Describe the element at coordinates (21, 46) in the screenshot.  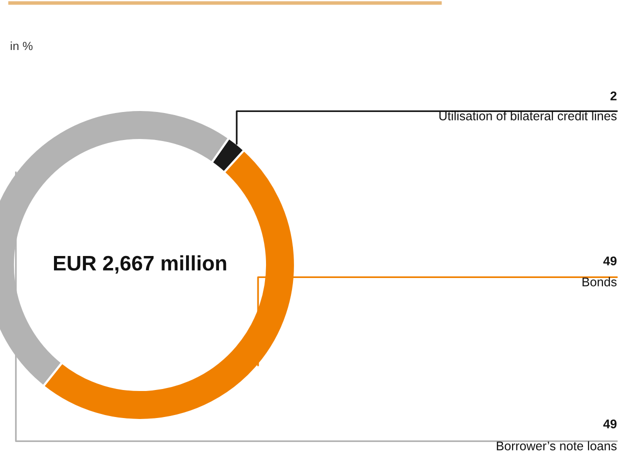
I see `chart-subtitle: in %` at that location.